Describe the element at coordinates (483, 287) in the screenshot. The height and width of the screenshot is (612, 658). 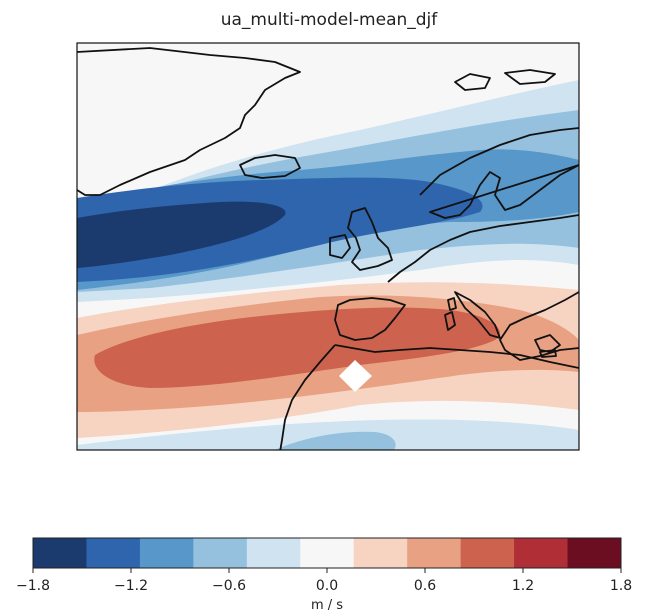
I see `coastline-europe` at that location.